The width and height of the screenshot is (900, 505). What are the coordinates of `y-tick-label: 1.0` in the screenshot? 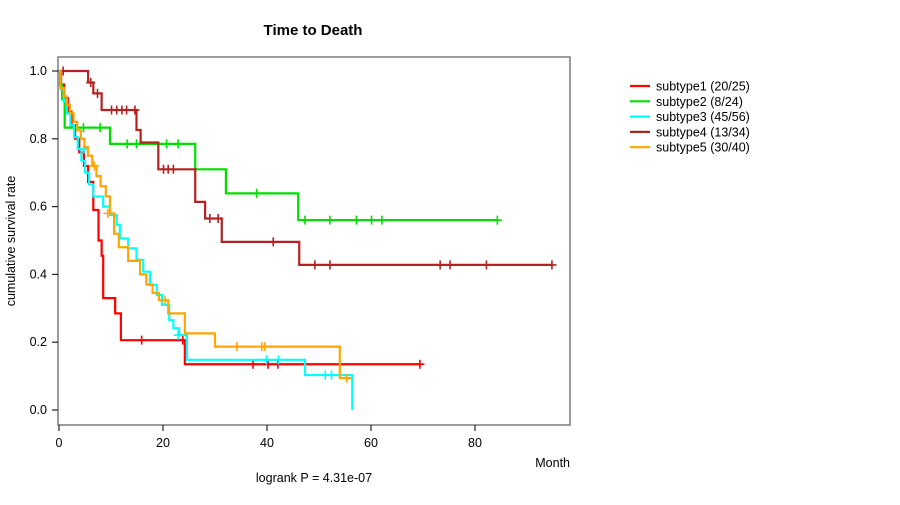 It's located at (38, 71).